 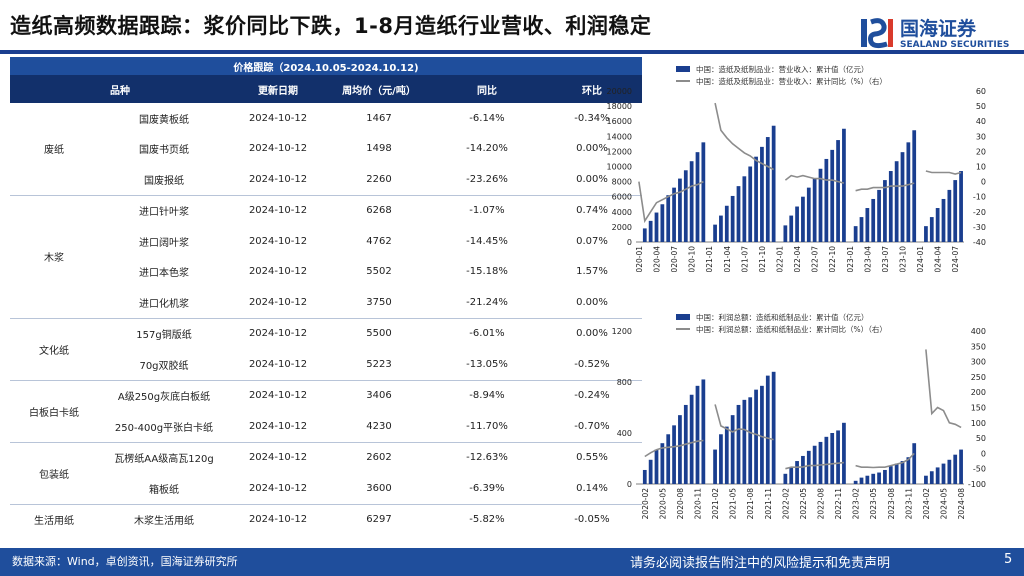 What do you see at coordinates (379, 272) in the screenshot?
I see `price-cell: 5502` at bounding box center [379, 272].